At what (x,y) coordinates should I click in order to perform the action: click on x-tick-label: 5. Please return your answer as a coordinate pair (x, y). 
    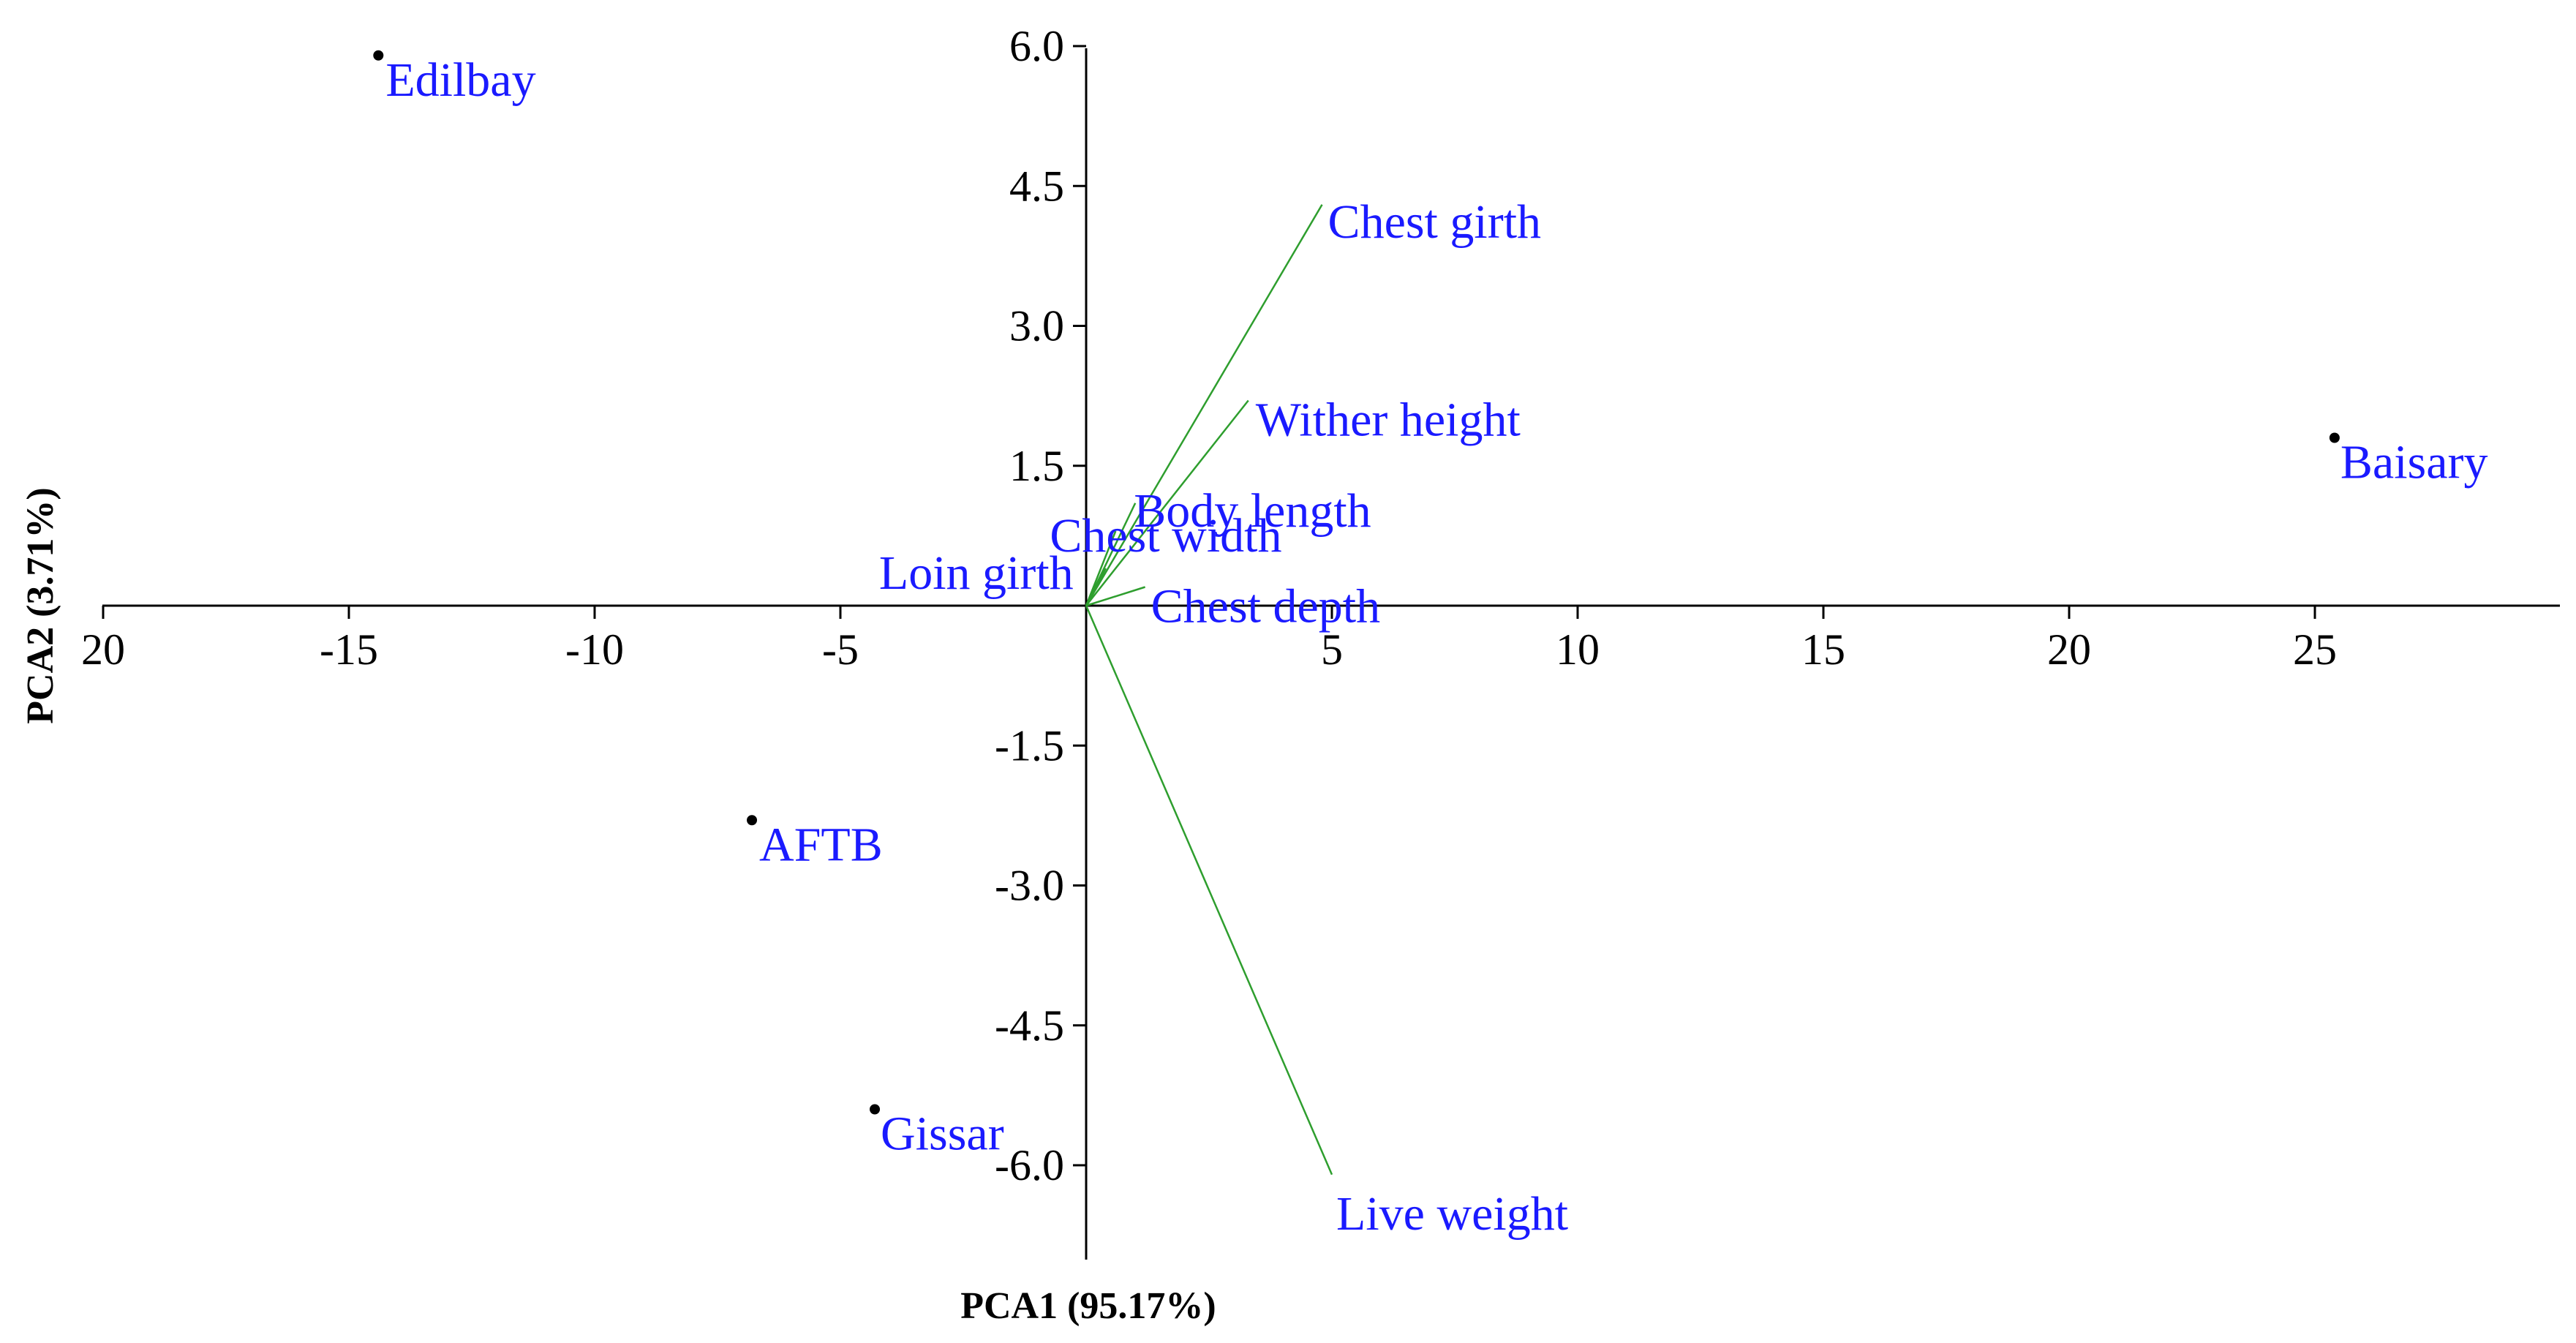
    Looking at the image, I should click on (1332, 649).